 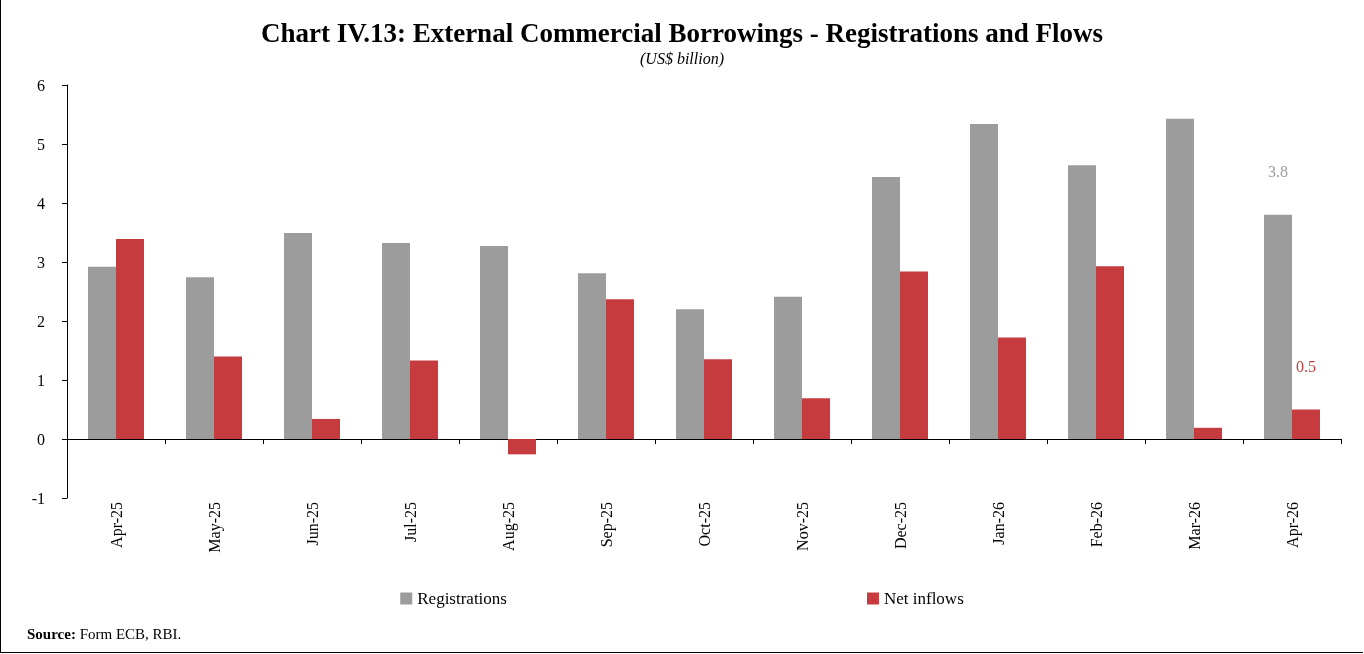 I want to click on x-tick-label: Apr-26, so click(x=1292, y=525).